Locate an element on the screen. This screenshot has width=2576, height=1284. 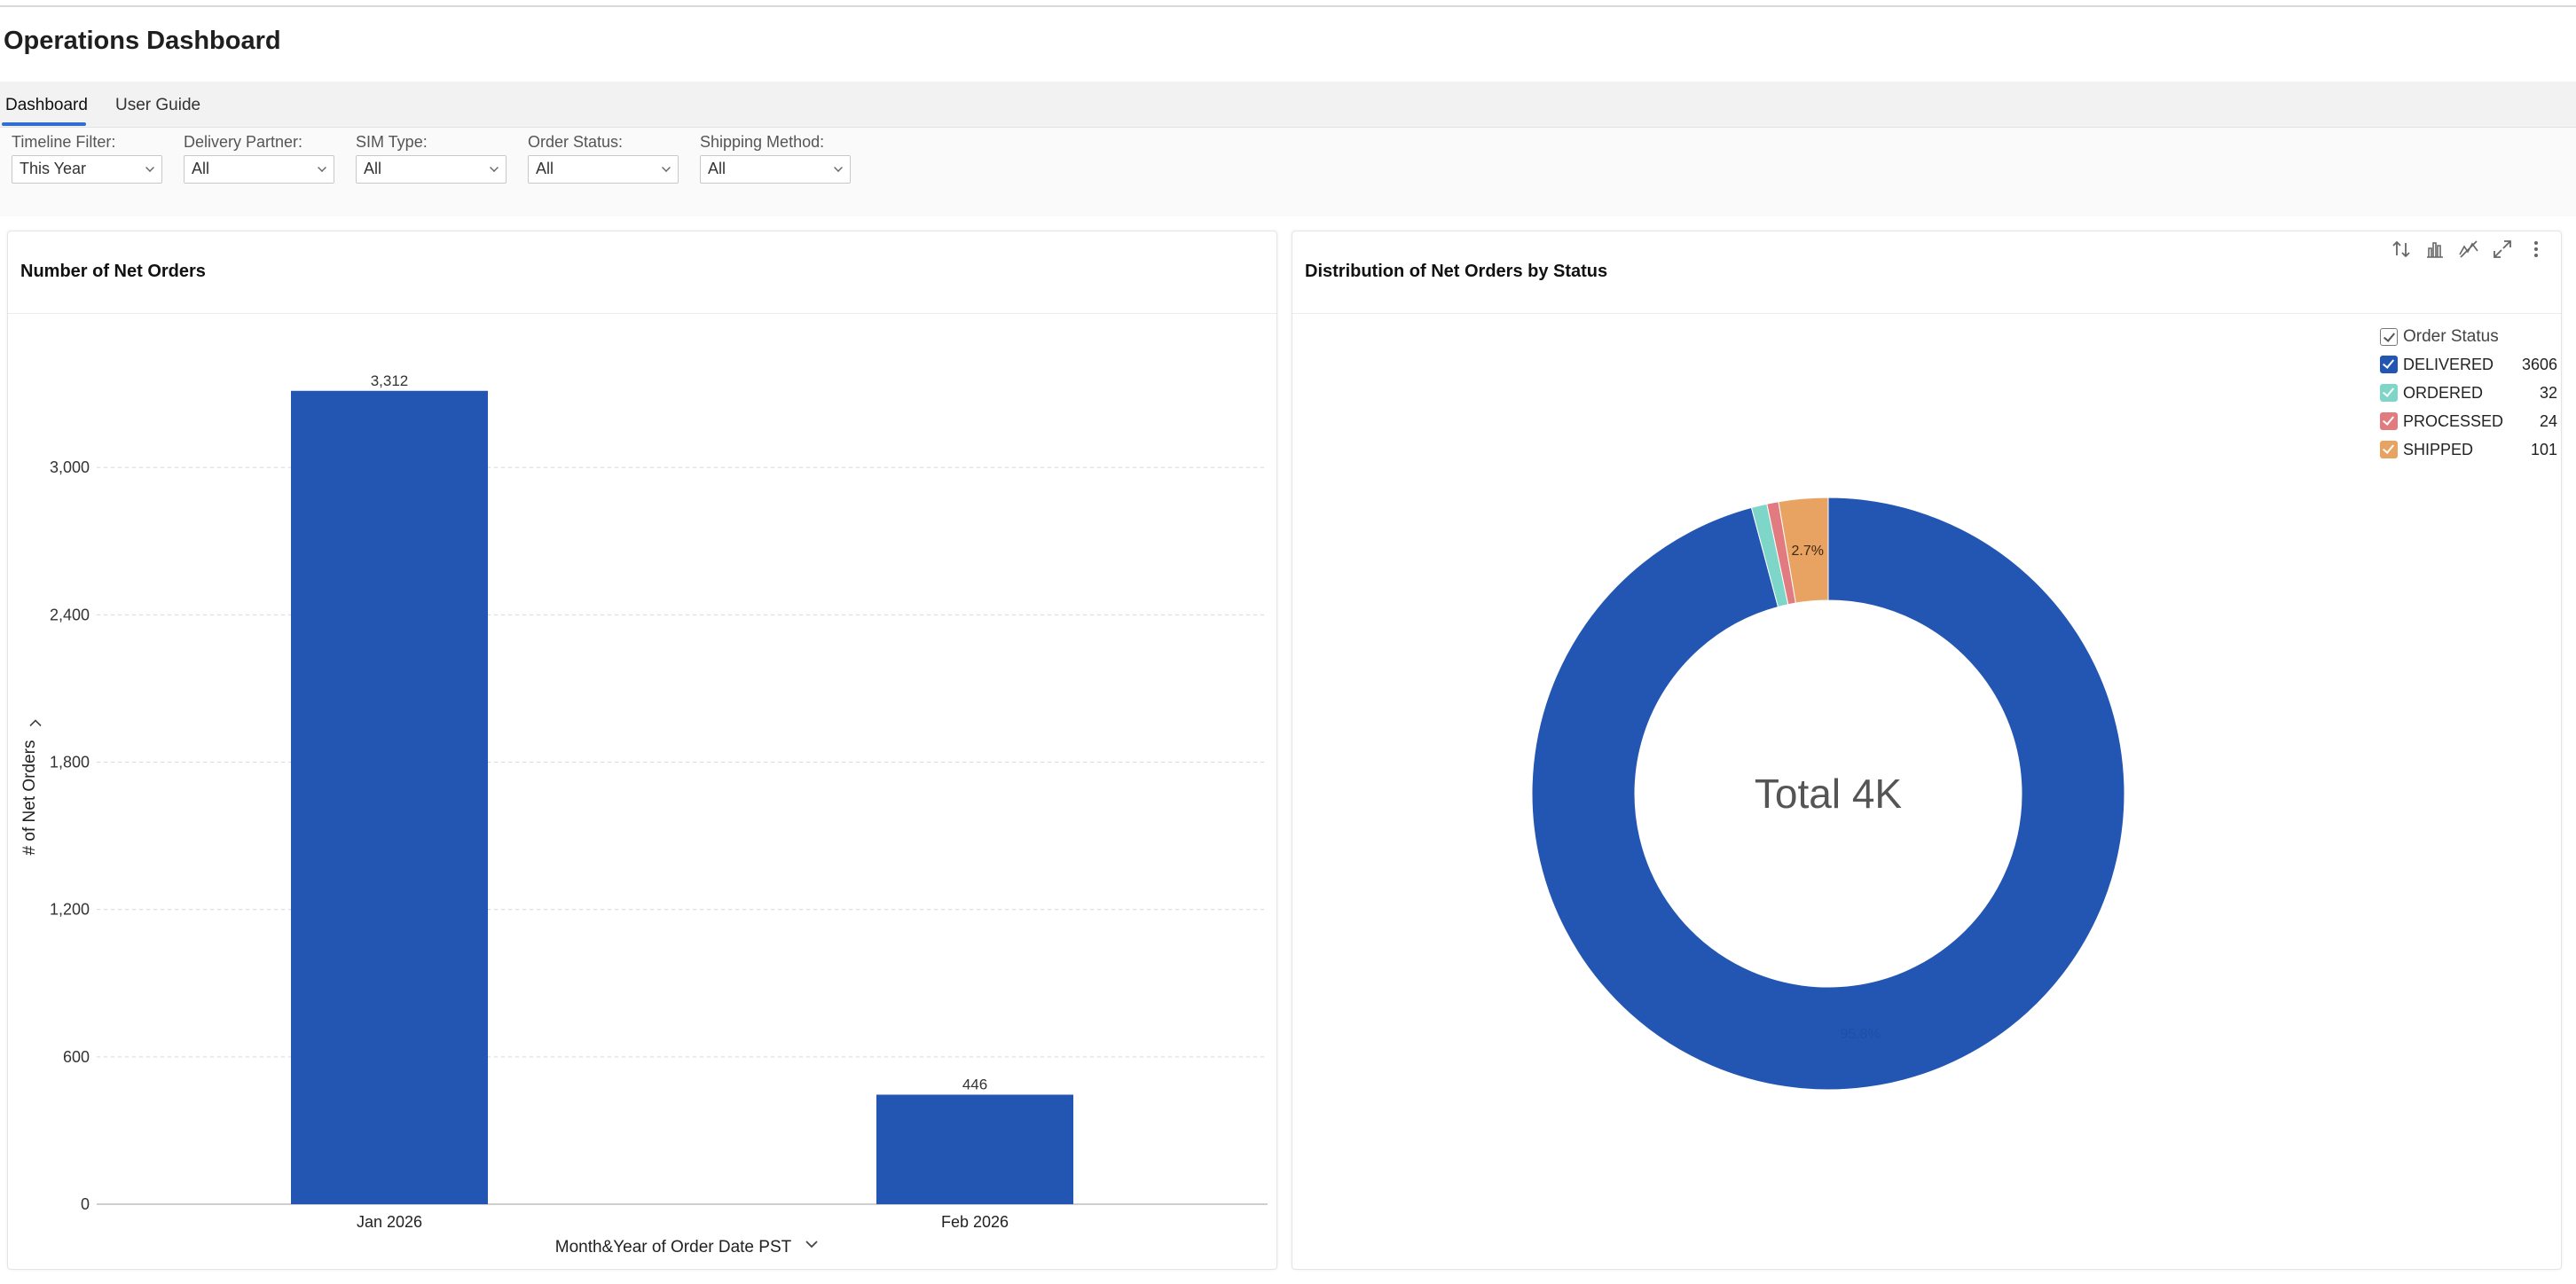
tab-dashboard: Dashboard is located at coordinates (46, 105).